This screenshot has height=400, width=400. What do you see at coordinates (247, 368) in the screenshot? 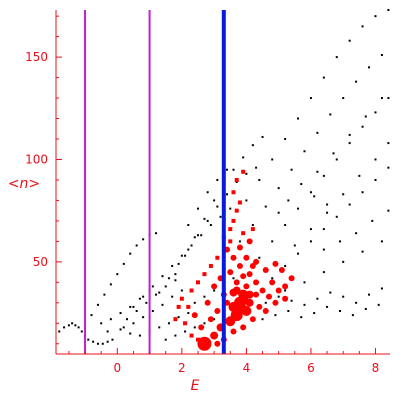
I see `x-tick-label: 4` at bounding box center [247, 368].